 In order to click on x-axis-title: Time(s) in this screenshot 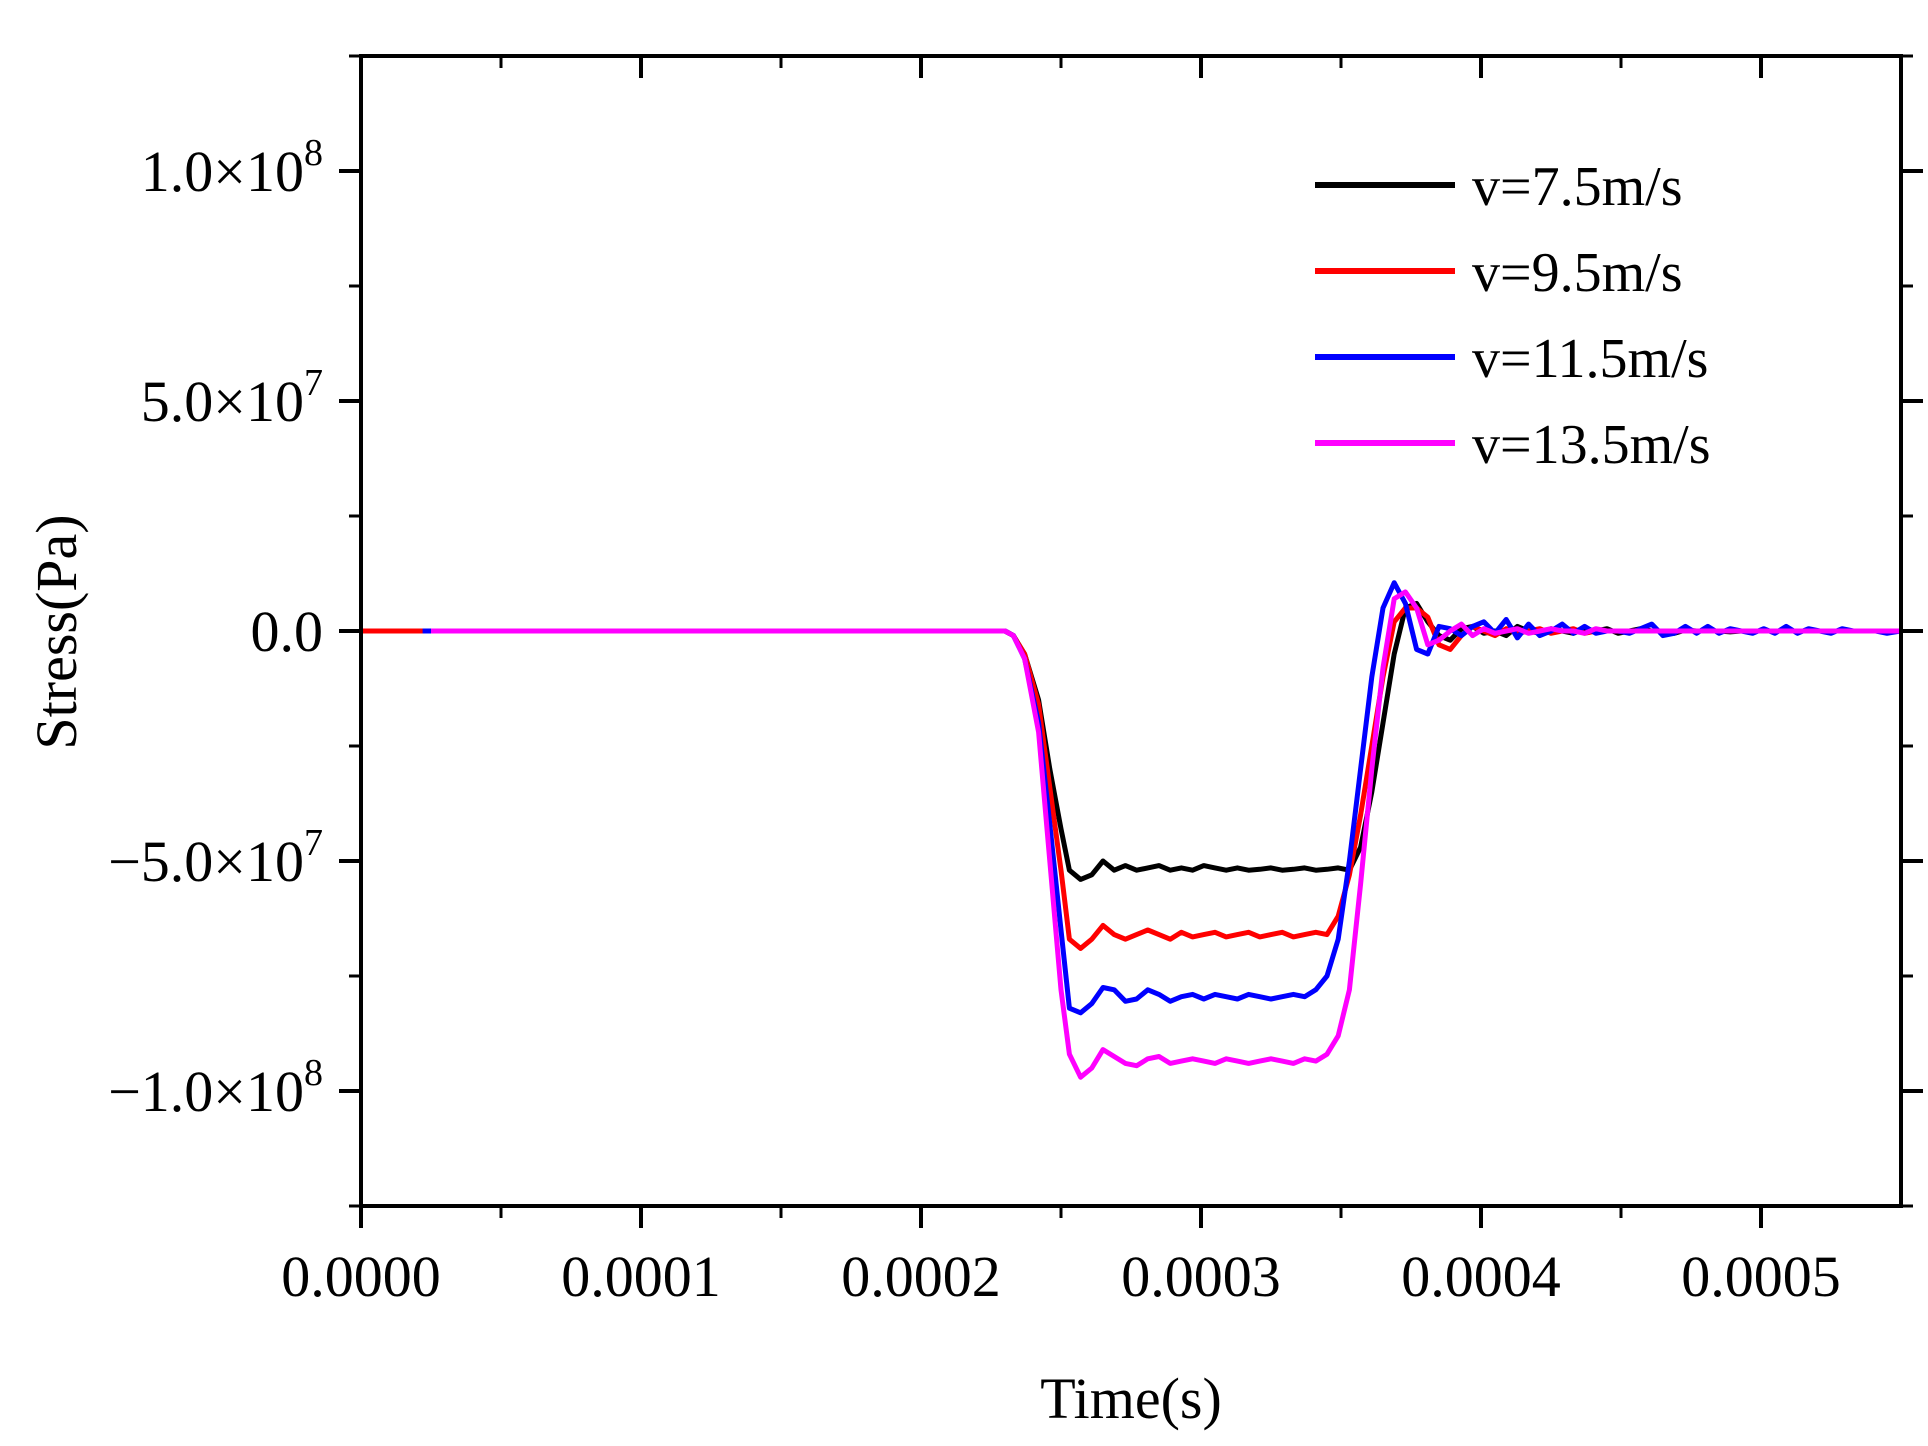, I will do `click(1131, 1398)`.